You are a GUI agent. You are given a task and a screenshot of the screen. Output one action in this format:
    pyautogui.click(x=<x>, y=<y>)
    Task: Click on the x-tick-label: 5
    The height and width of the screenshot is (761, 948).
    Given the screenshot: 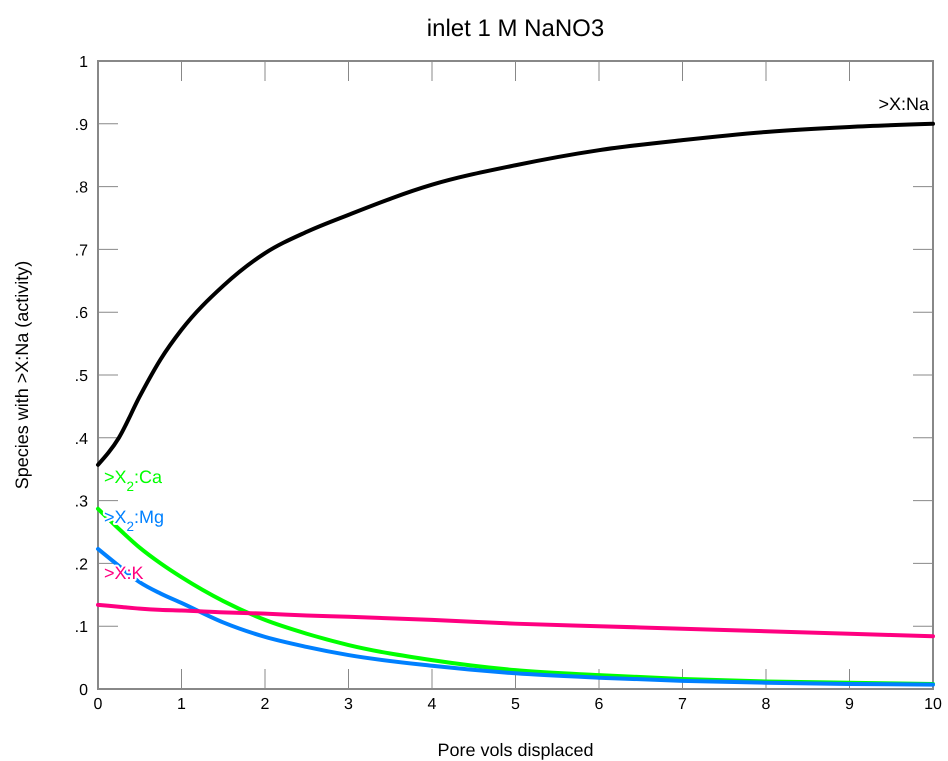 What is the action you would take?
    pyautogui.click(x=515, y=704)
    